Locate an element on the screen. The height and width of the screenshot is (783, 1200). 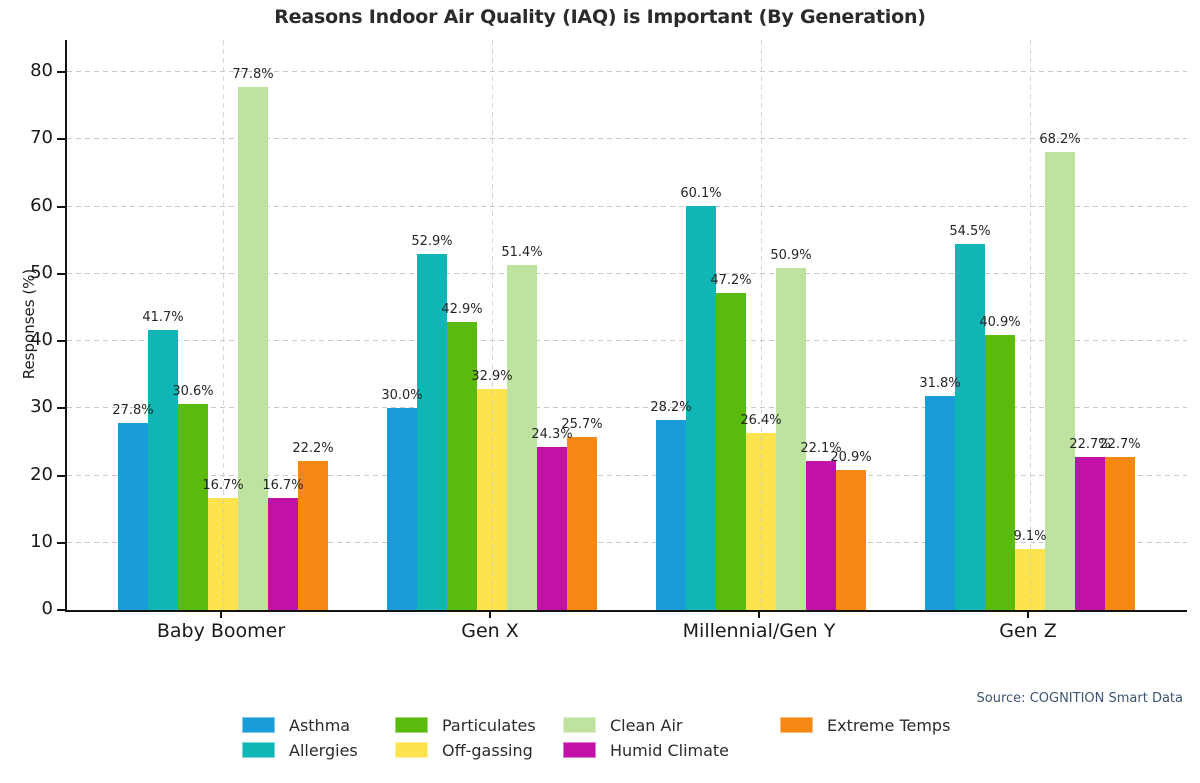
bar-value-label: 60.1% is located at coordinates (701, 194).